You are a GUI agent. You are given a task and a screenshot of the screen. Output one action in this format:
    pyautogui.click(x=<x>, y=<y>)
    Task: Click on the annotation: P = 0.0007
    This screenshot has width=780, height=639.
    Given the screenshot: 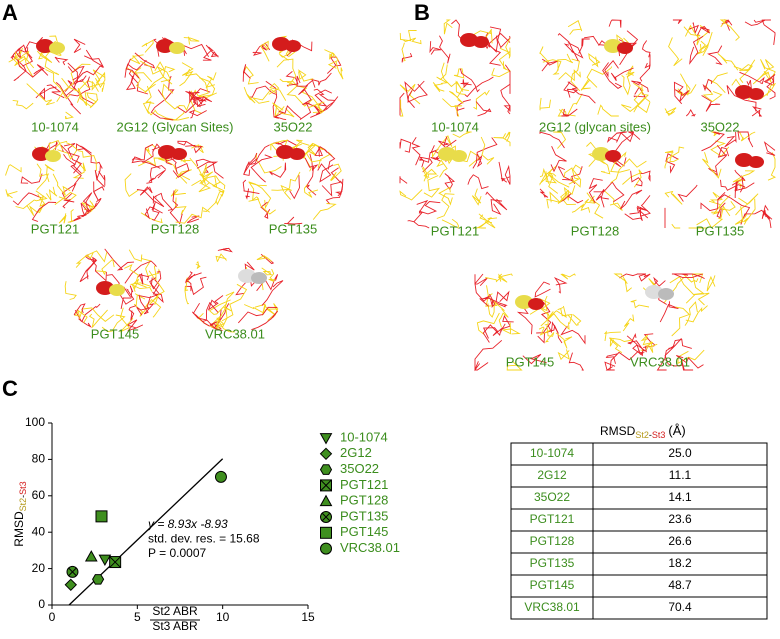 What is the action you would take?
    pyautogui.click(x=177, y=553)
    